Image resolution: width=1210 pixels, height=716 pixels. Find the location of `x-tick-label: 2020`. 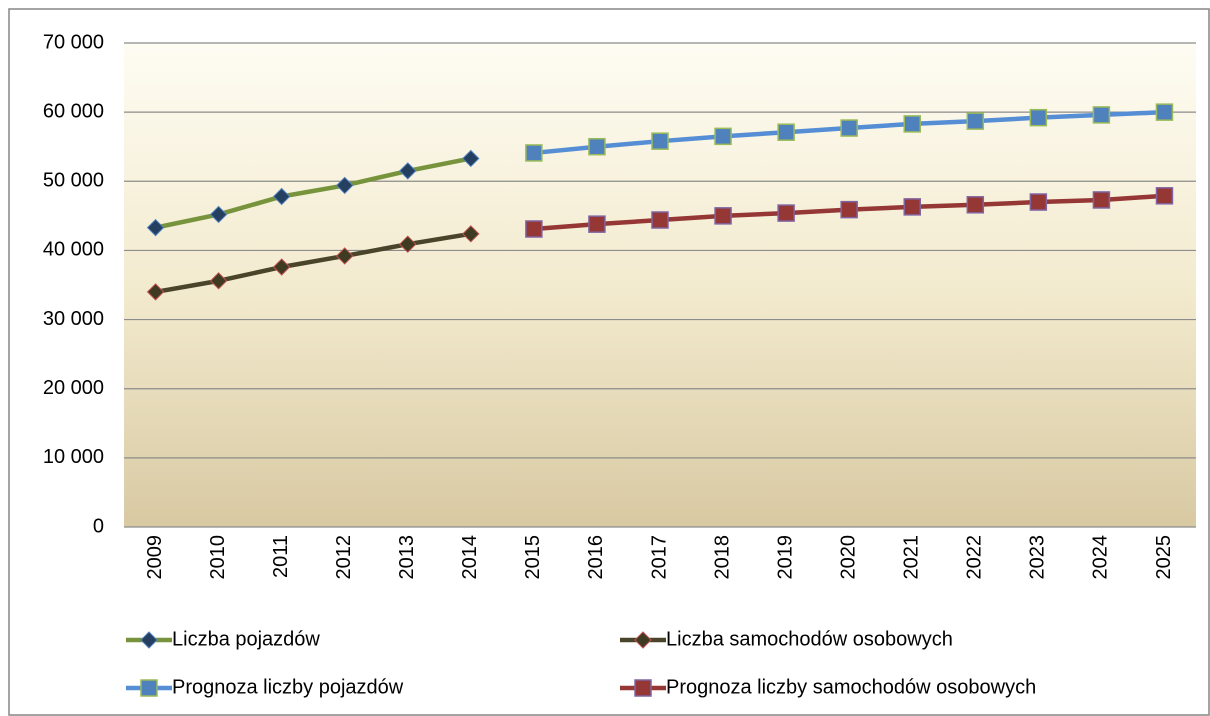

x-tick-label: 2020 is located at coordinates (848, 557).